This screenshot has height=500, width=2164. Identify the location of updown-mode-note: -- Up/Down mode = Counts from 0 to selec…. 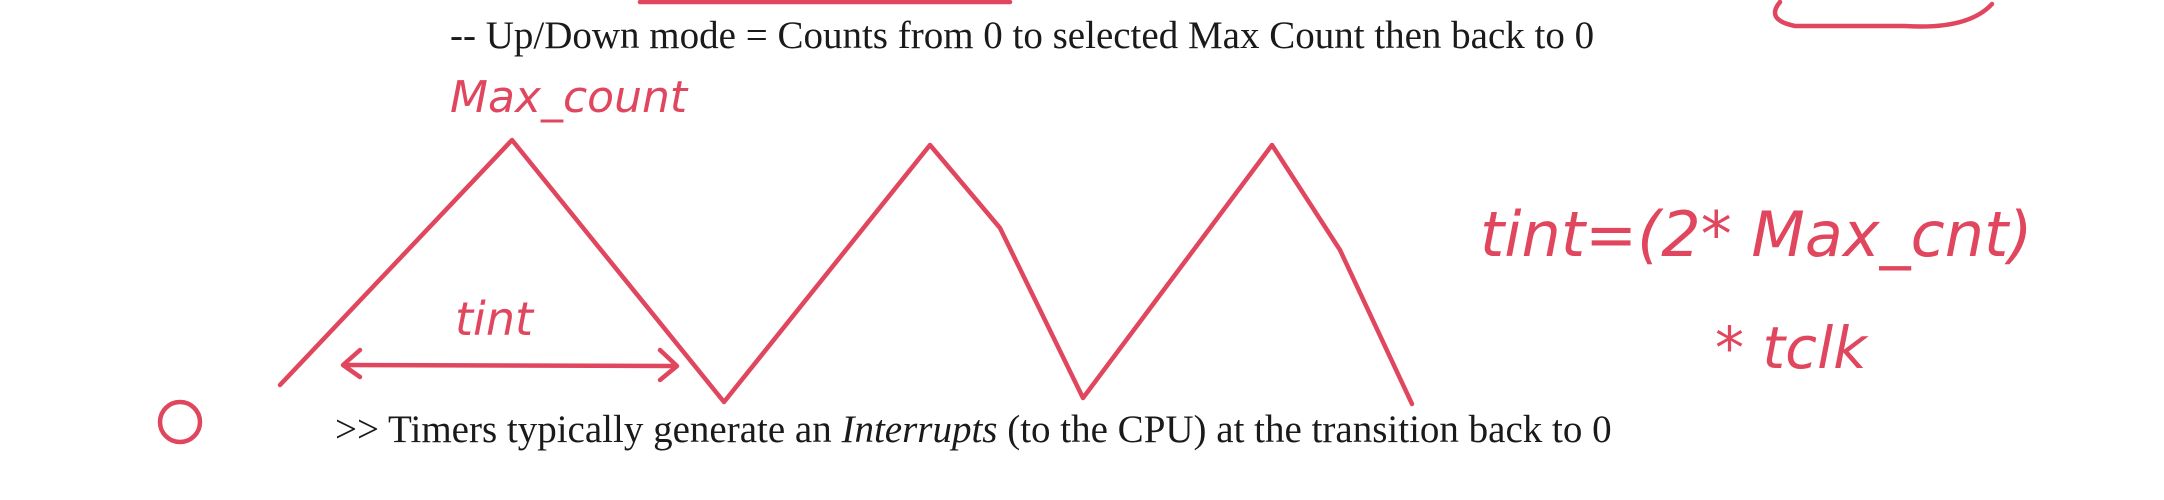
(1022, 35).